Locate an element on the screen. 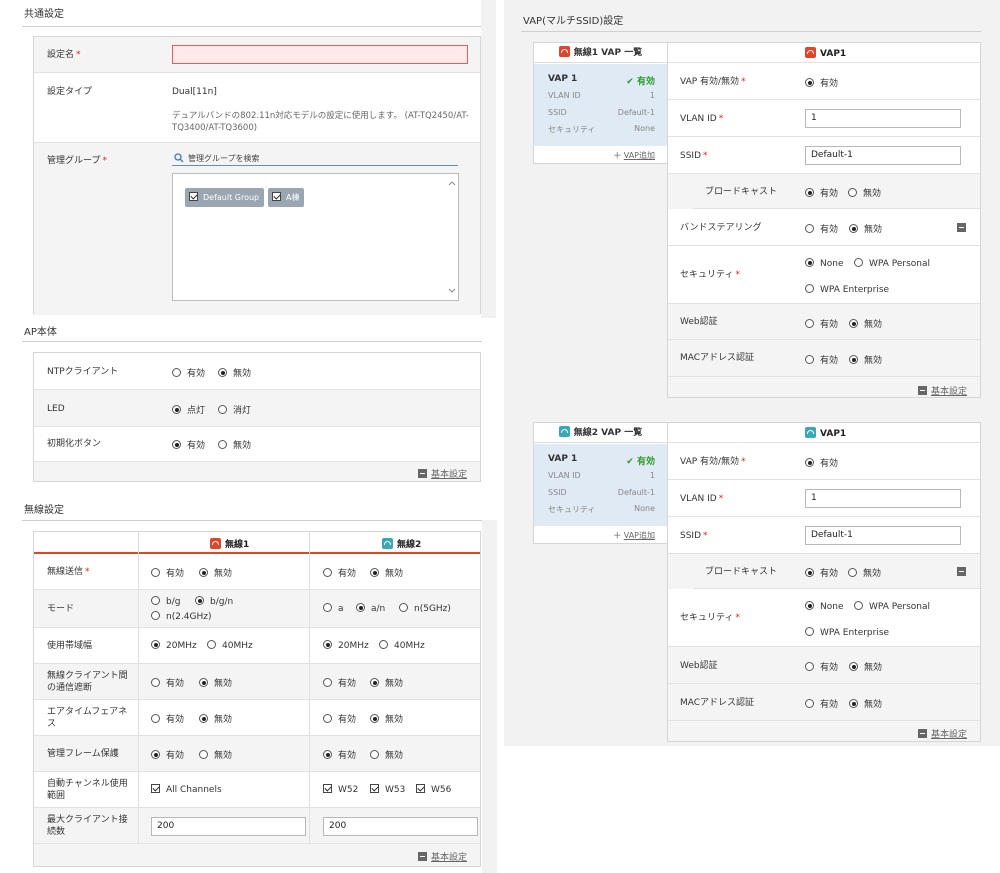  iso1-on-radio: 有効 is located at coordinates (167, 682).